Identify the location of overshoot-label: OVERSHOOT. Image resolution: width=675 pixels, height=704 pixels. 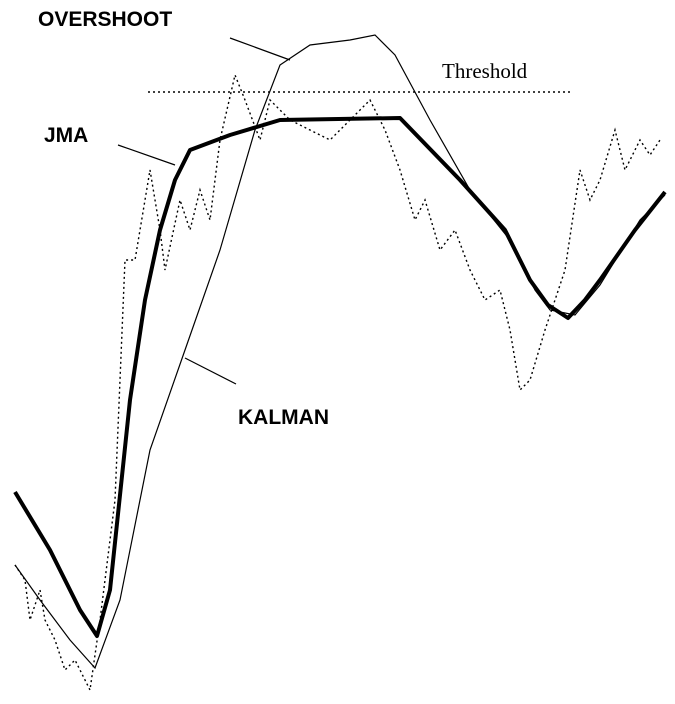
(105, 19).